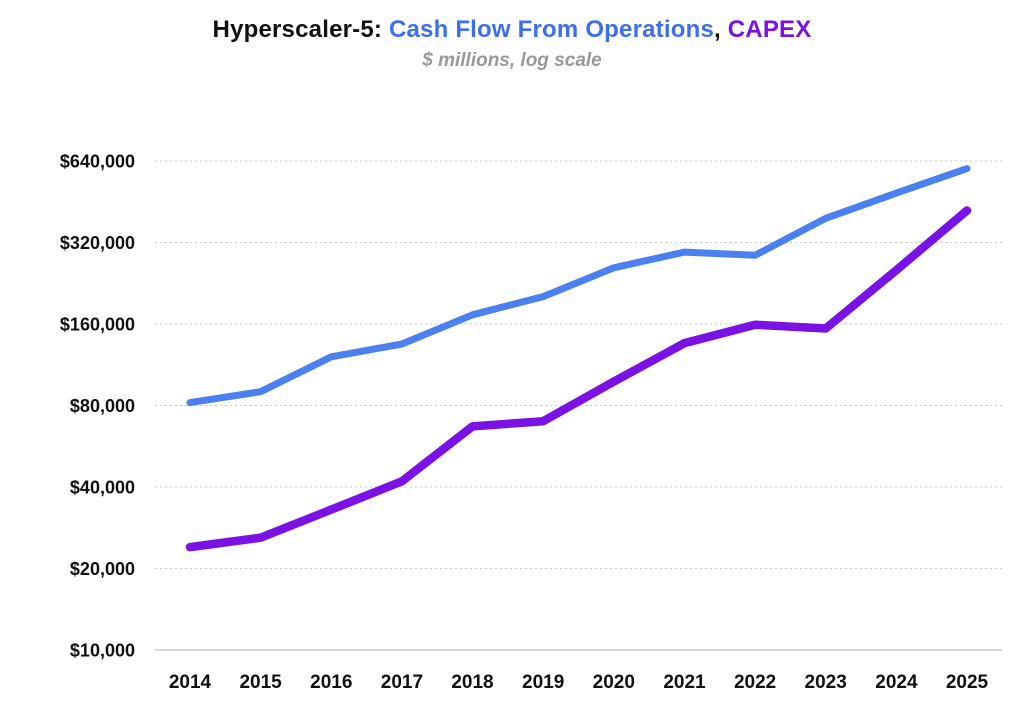 This screenshot has height=706, width=1024. I want to click on y-axis-tick-label: $160,000, so click(97, 325).